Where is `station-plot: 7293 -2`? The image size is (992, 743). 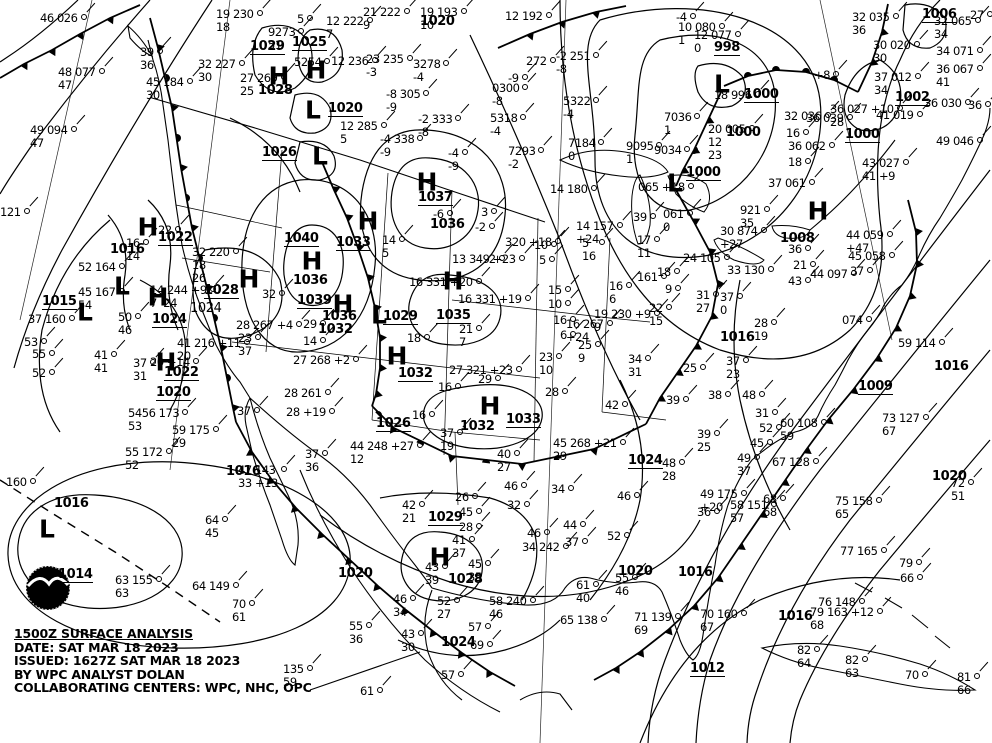
station-plot: 7293 -2 is located at coordinates (531, 153).